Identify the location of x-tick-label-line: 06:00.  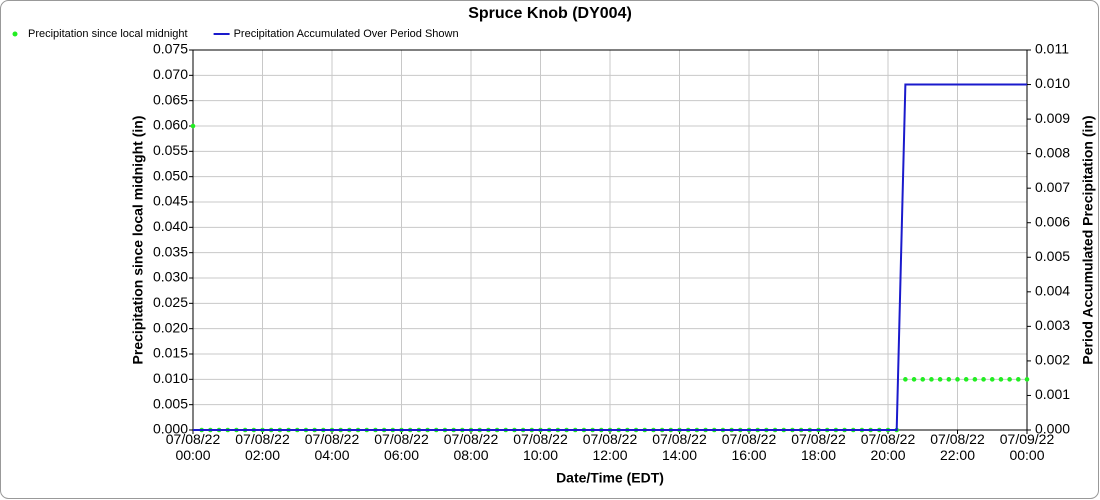
(401, 455).